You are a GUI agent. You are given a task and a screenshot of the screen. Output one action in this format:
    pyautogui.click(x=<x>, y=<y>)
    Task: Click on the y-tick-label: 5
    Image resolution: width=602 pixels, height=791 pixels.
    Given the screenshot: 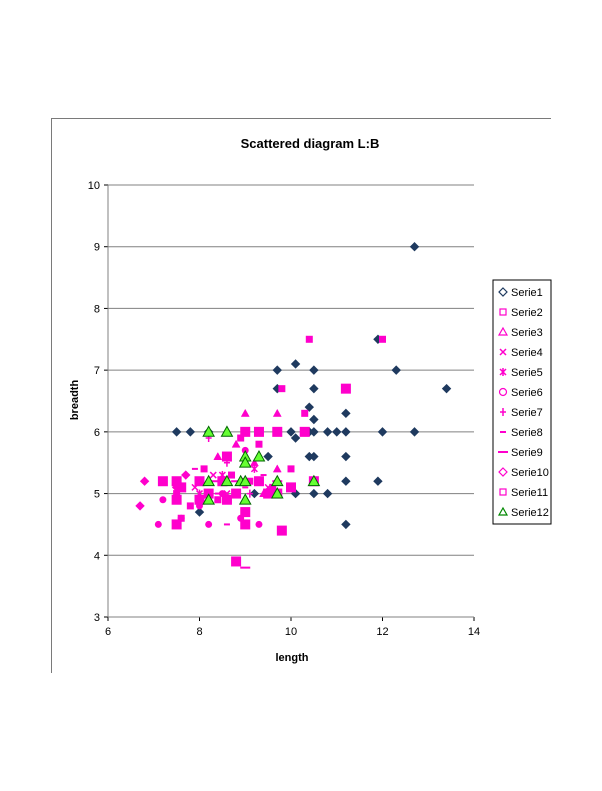 What is the action you would take?
    pyautogui.click(x=97, y=495)
    